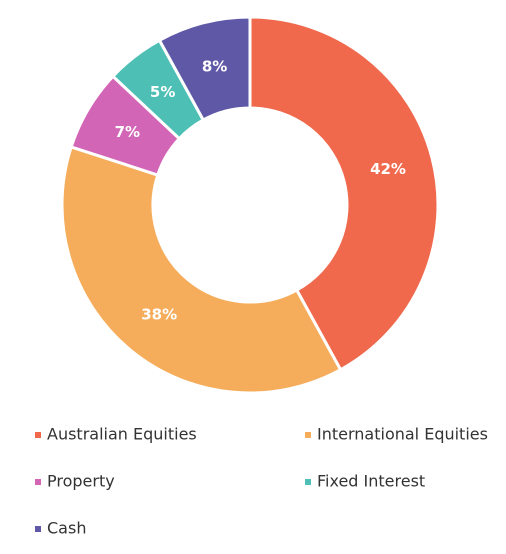  What do you see at coordinates (371, 481) in the screenshot?
I see `legend-label: Fixed Interest` at bounding box center [371, 481].